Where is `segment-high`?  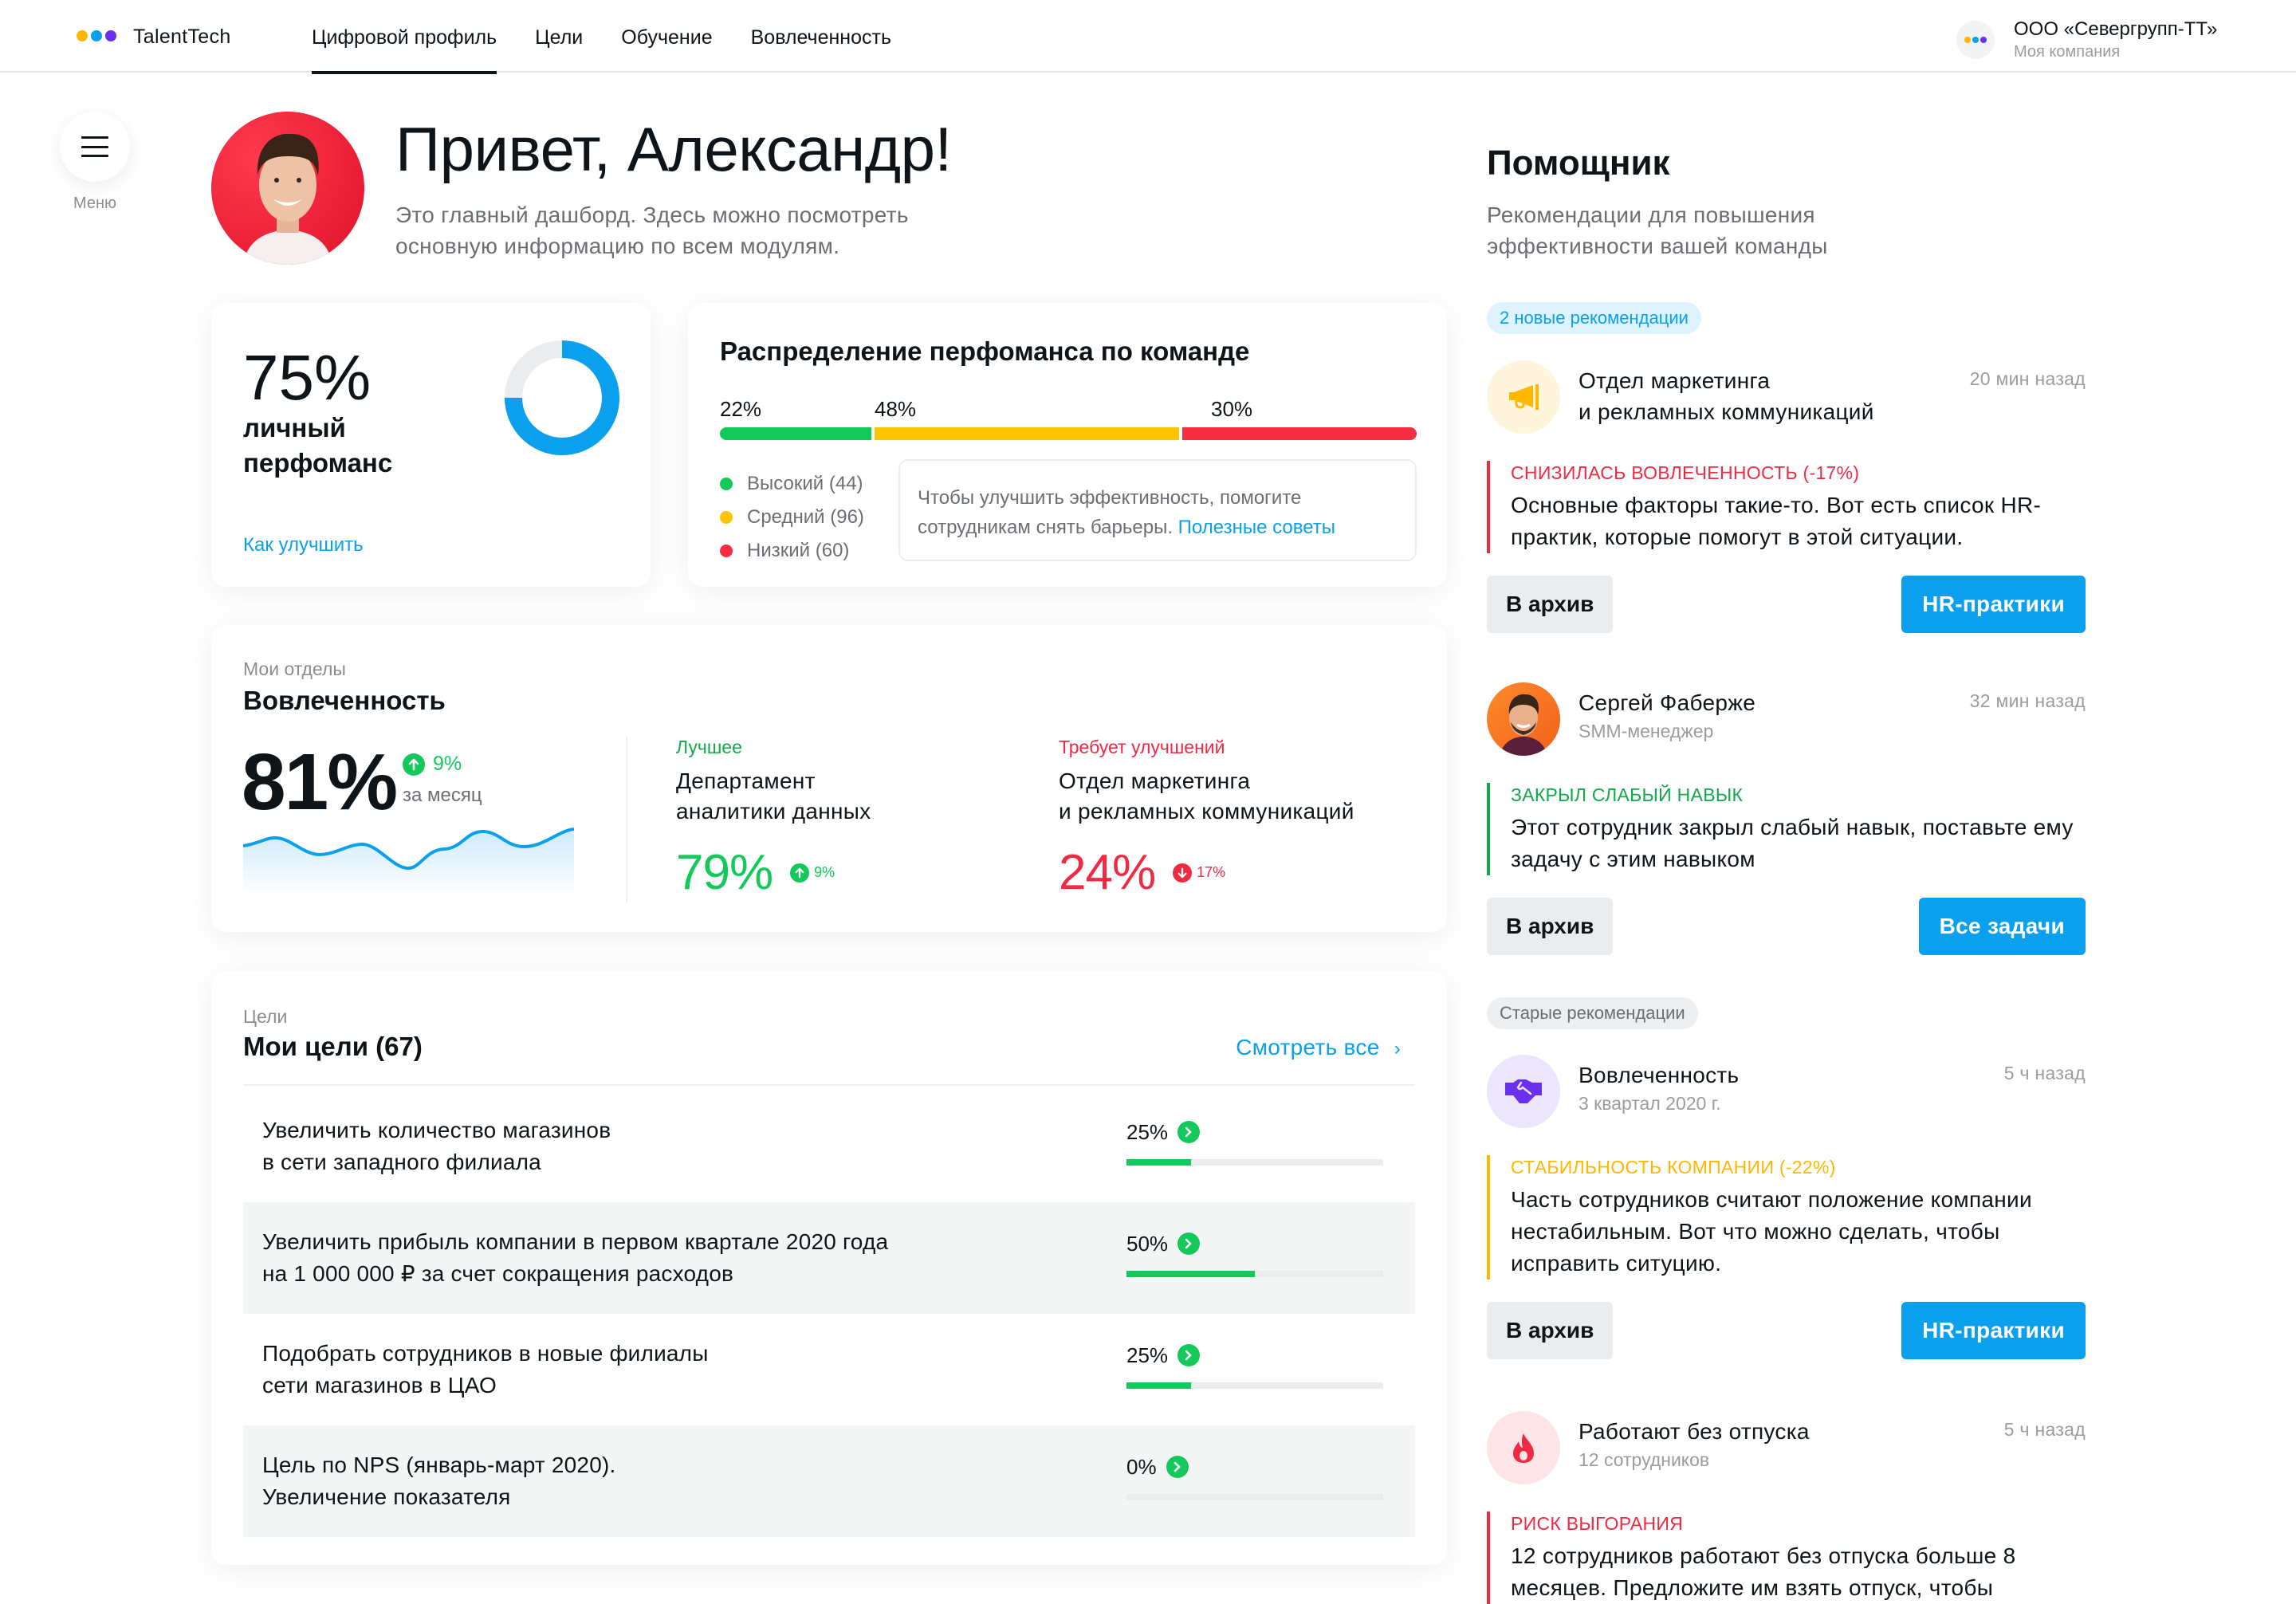 segment-high is located at coordinates (795, 433).